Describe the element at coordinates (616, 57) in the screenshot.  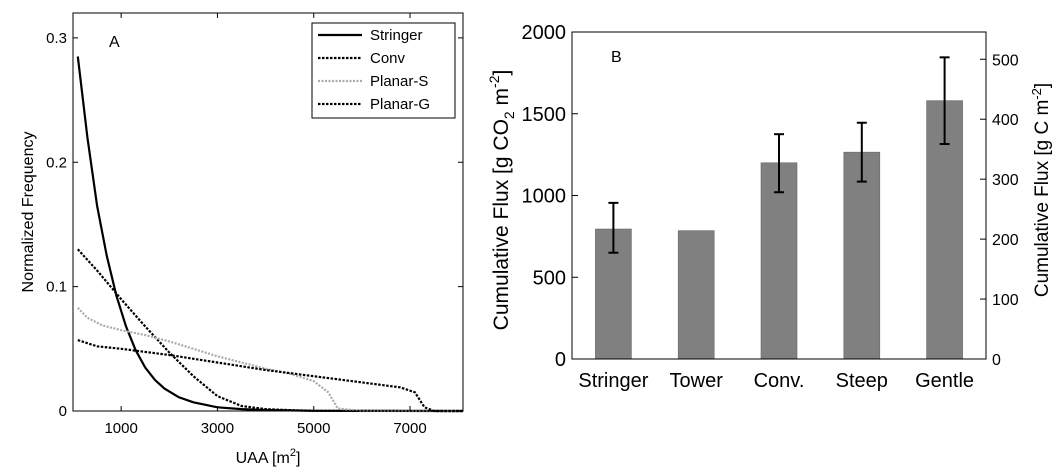
I see `panel-b-label: B` at that location.